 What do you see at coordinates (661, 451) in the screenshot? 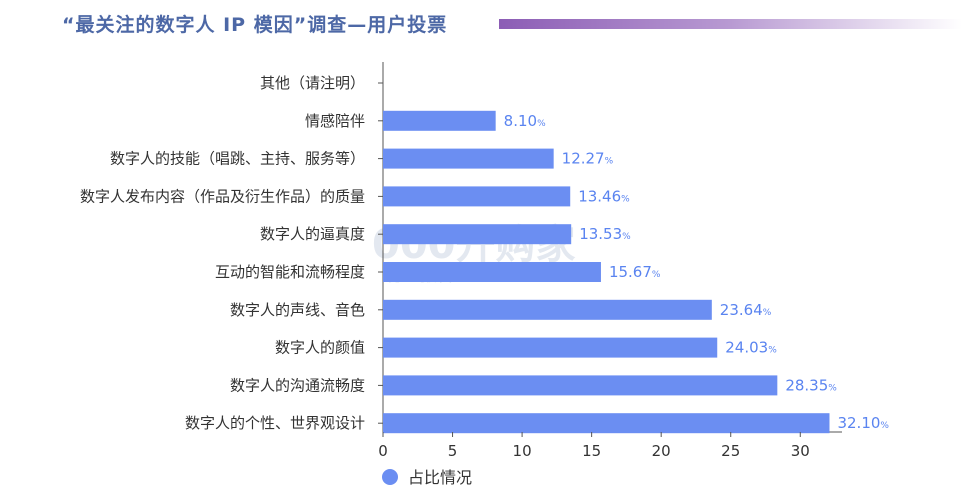
I see `x-tick-label: 20` at bounding box center [661, 451].